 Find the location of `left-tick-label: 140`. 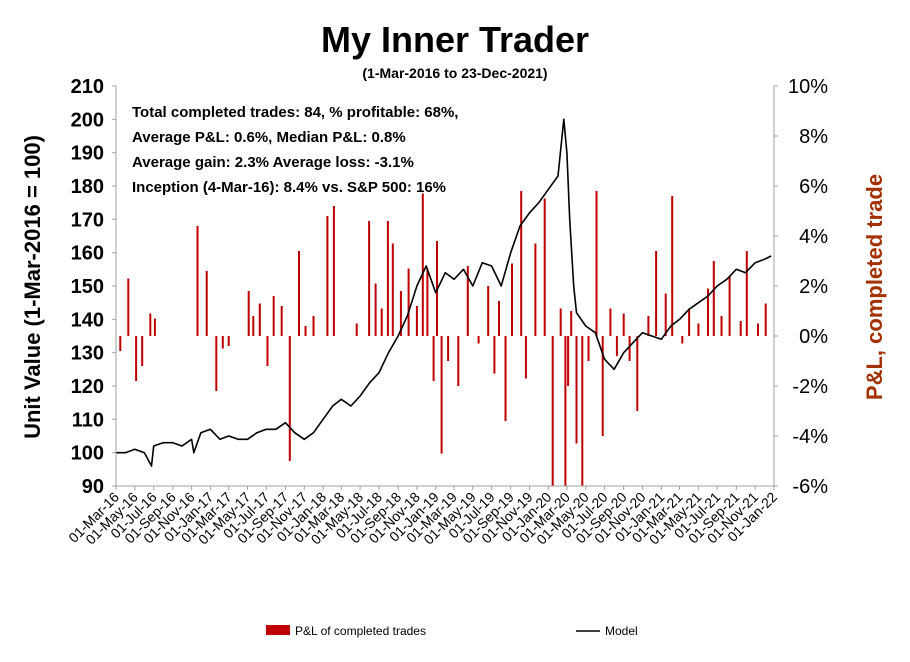

left-tick-label: 140 is located at coordinates (87, 320).